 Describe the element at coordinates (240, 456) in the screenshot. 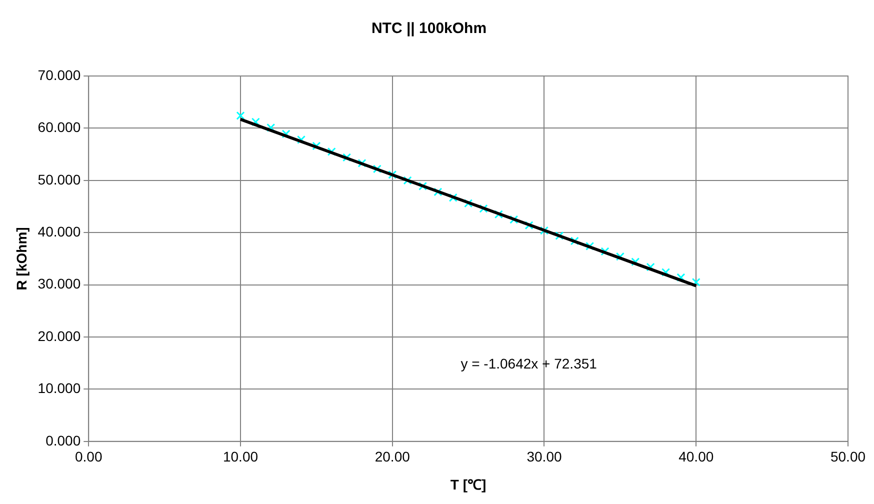

I see `x-tick-label: 10.00` at that location.